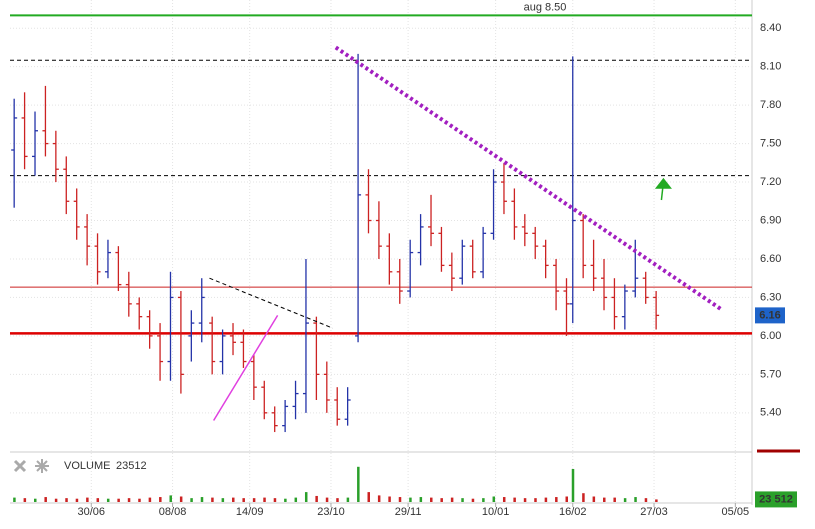 This screenshot has height=529, width=815. What do you see at coordinates (573, 512) in the screenshot?
I see `x-tick-label: 16/02` at bounding box center [573, 512].